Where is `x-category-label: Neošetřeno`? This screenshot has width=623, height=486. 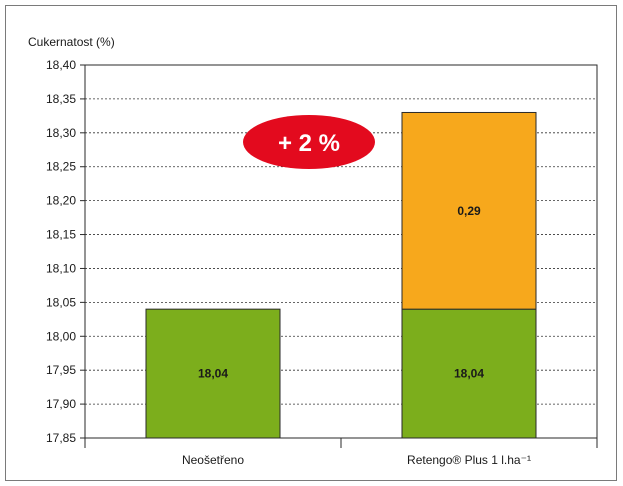
x-category-label: Neošetřeno is located at coordinates (213, 460).